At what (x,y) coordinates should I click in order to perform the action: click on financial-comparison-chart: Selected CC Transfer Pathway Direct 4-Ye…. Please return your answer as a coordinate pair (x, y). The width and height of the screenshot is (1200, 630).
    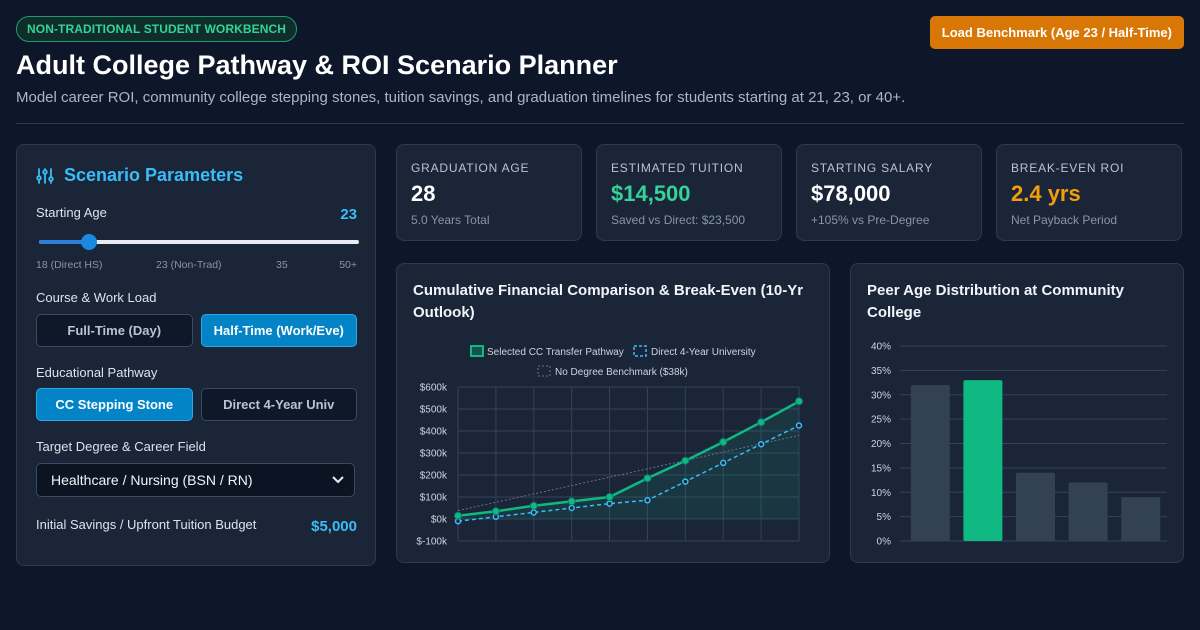
    Looking at the image, I should click on (609, 446).